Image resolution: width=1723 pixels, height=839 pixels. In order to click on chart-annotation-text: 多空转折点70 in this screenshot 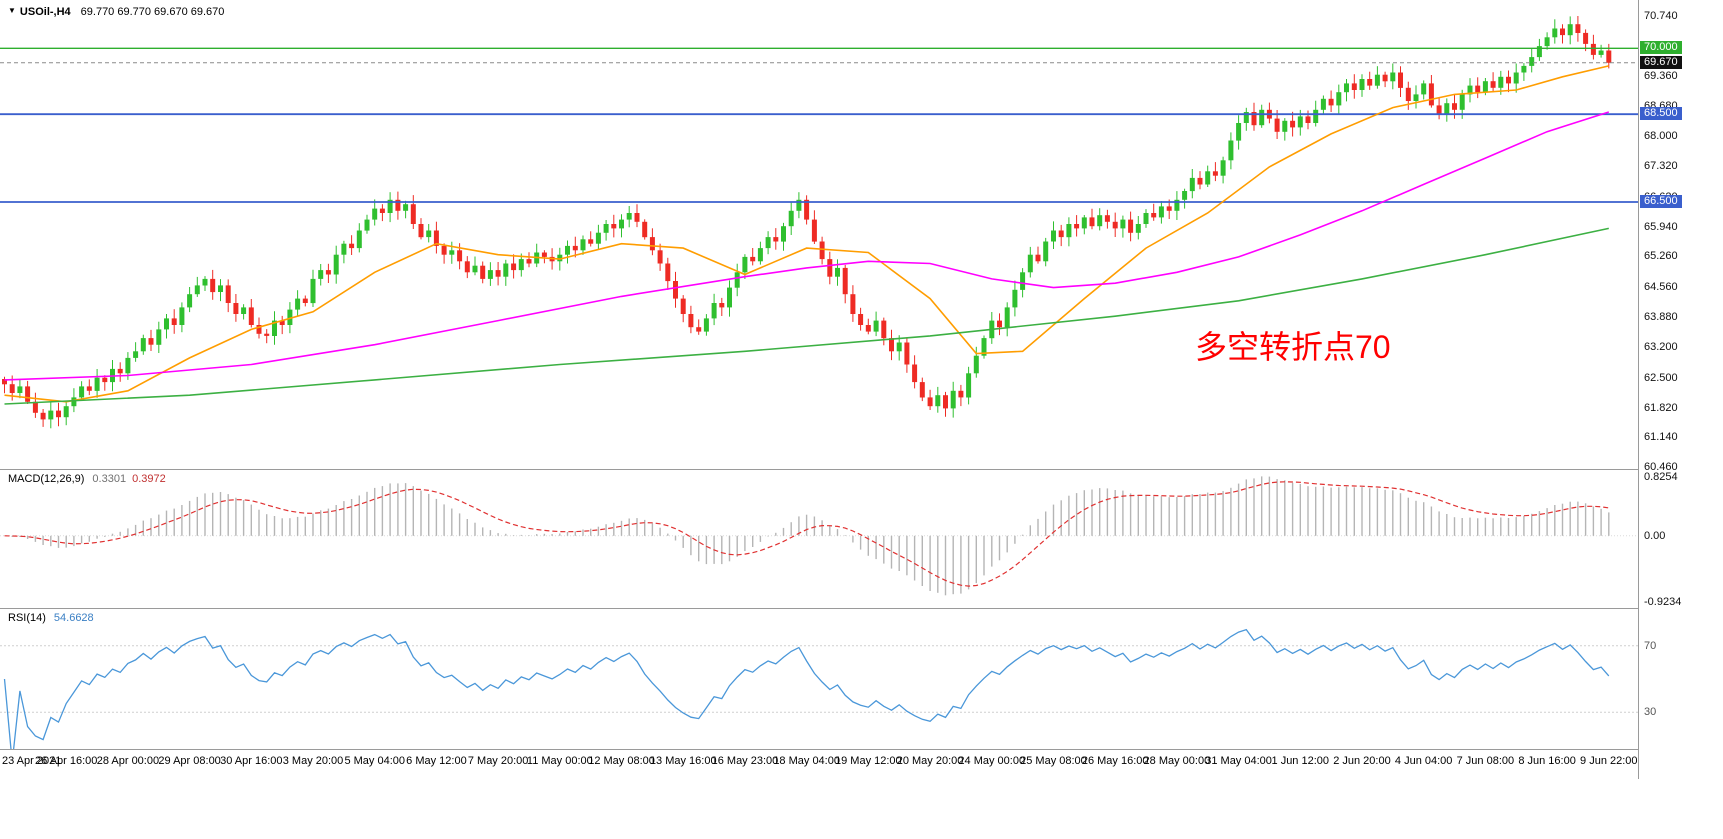, I will do `click(1293, 347)`.